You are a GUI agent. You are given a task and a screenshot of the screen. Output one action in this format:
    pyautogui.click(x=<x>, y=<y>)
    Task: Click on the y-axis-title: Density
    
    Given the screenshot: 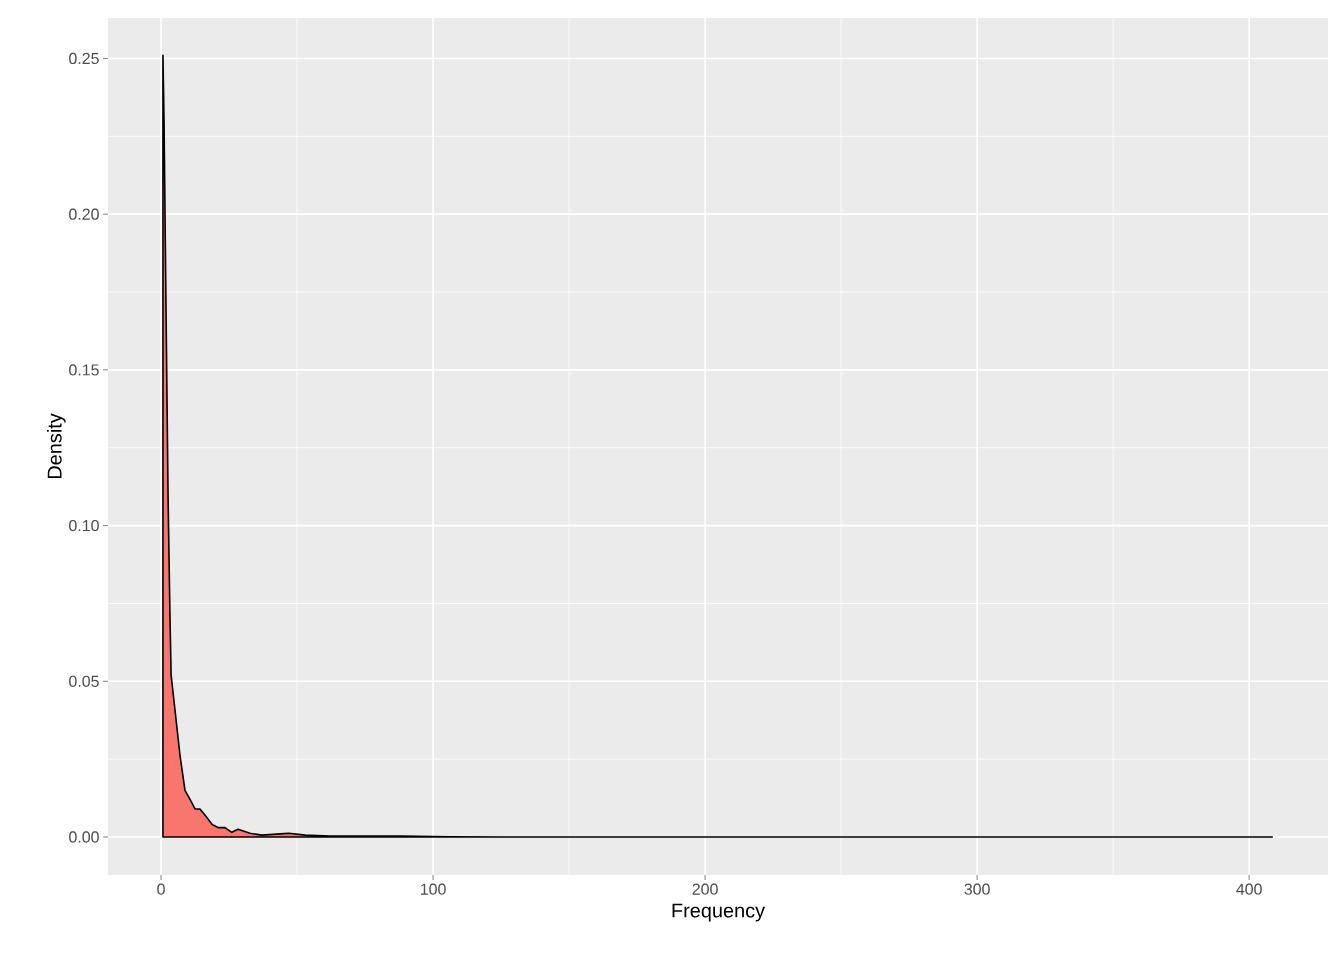 What is the action you would take?
    pyautogui.click(x=56, y=446)
    